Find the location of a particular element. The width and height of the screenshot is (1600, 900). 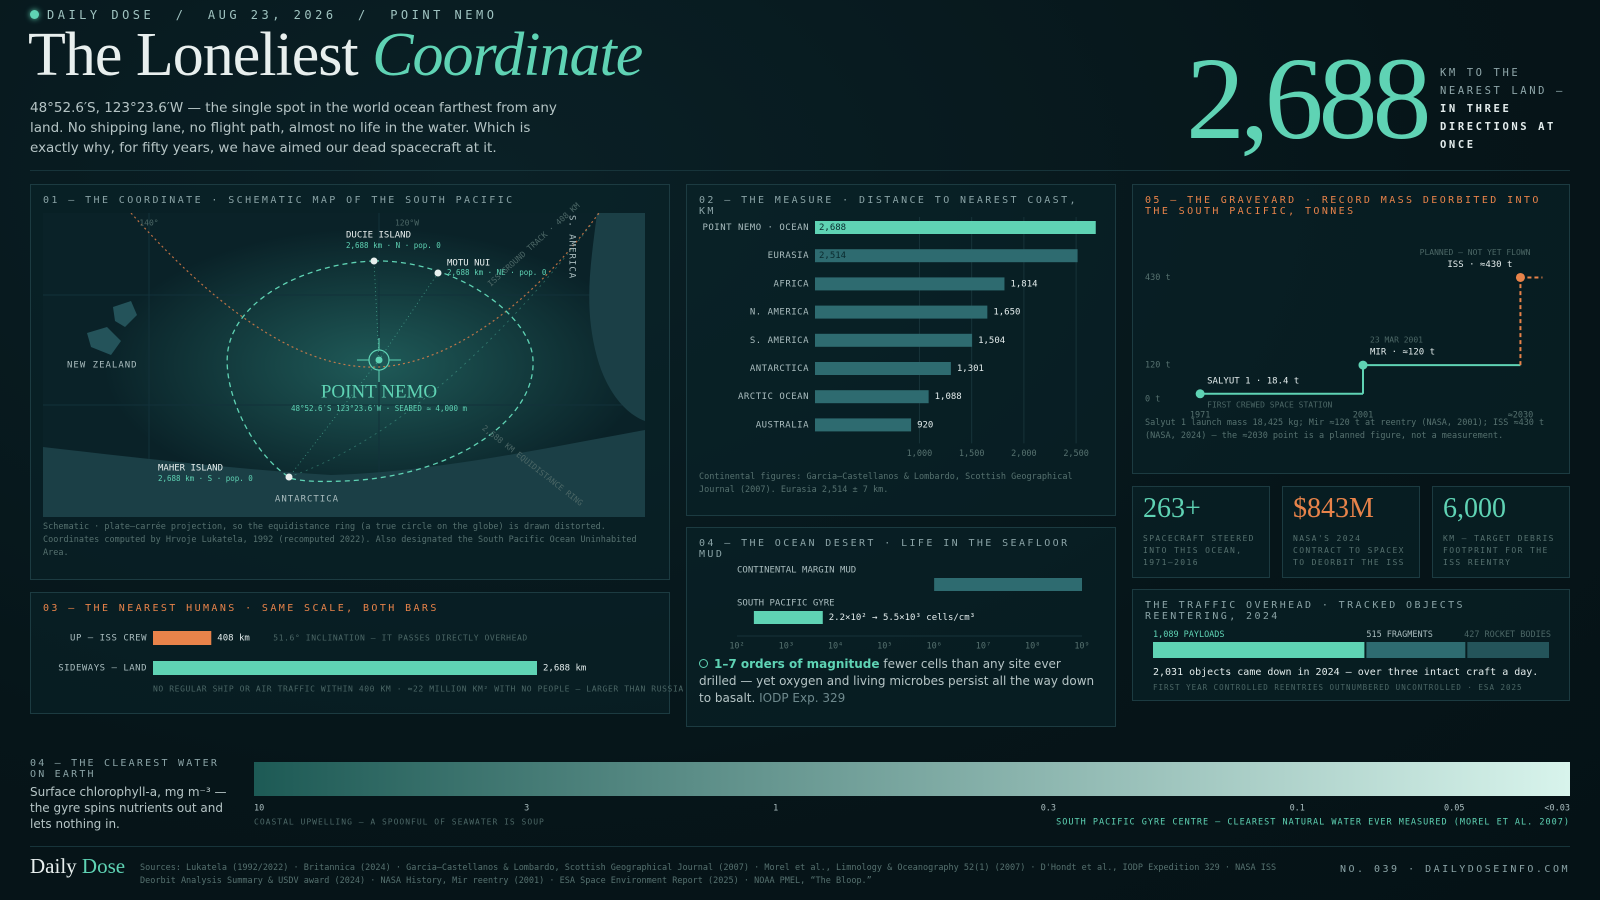

x-tick-label: 10 is located at coordinates (259, 809).